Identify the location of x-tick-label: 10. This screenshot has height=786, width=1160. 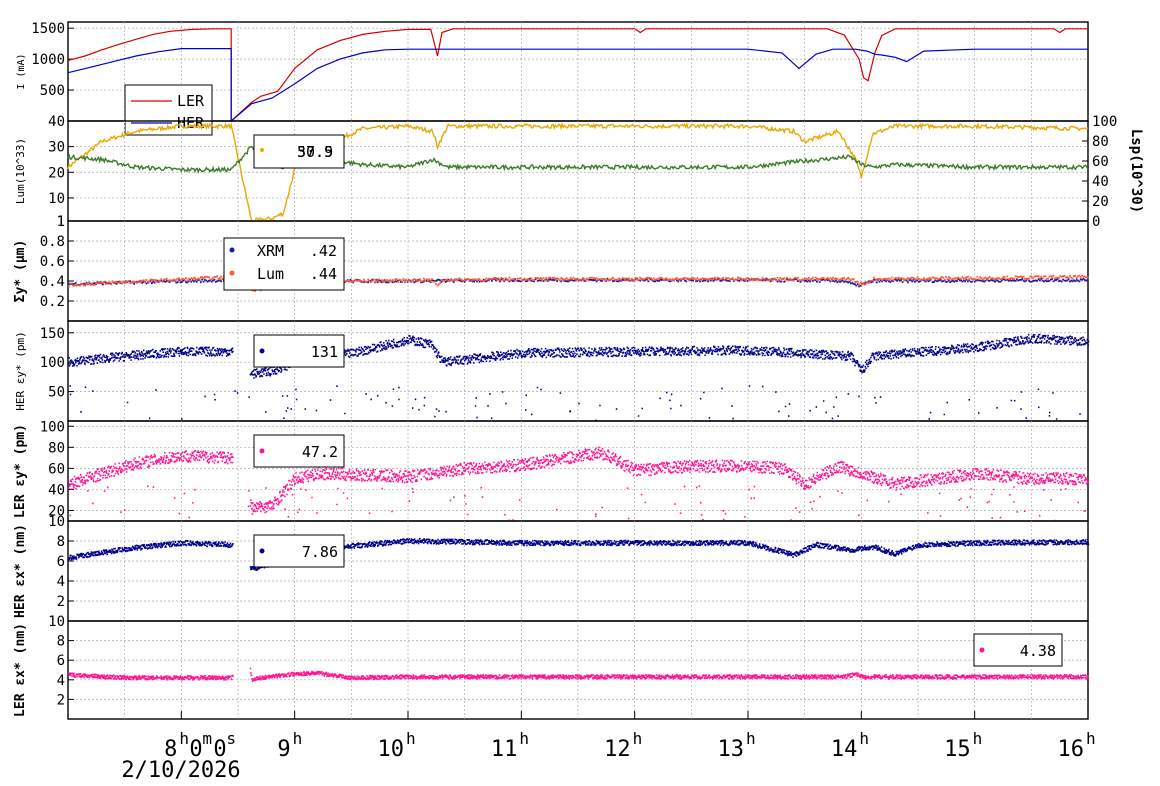
(391, 749).